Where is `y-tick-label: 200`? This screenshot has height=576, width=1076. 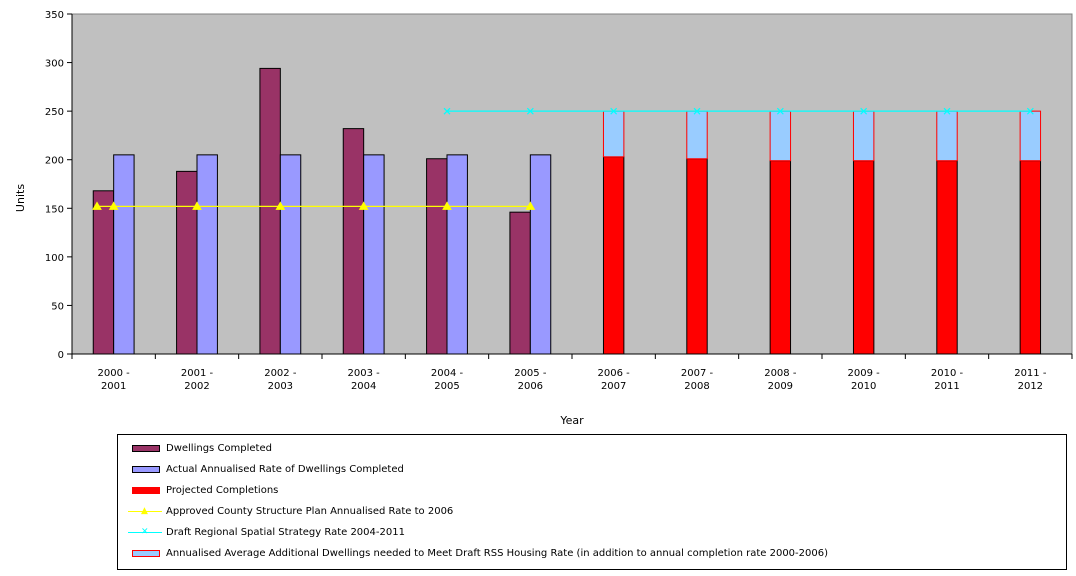
y-tick-label: 200 is located at coordinates (54, 161).